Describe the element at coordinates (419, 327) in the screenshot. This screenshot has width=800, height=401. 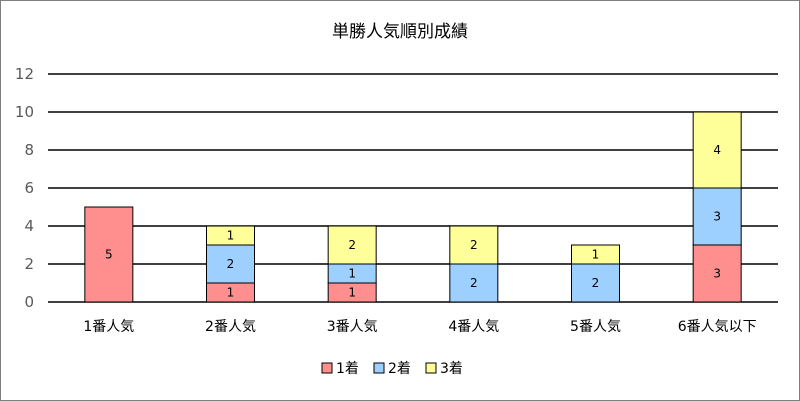
I see `x-axis-categories: 1番人気 2番人気 3番人気 4番人気 5番人気 6番人気以下` at that location.